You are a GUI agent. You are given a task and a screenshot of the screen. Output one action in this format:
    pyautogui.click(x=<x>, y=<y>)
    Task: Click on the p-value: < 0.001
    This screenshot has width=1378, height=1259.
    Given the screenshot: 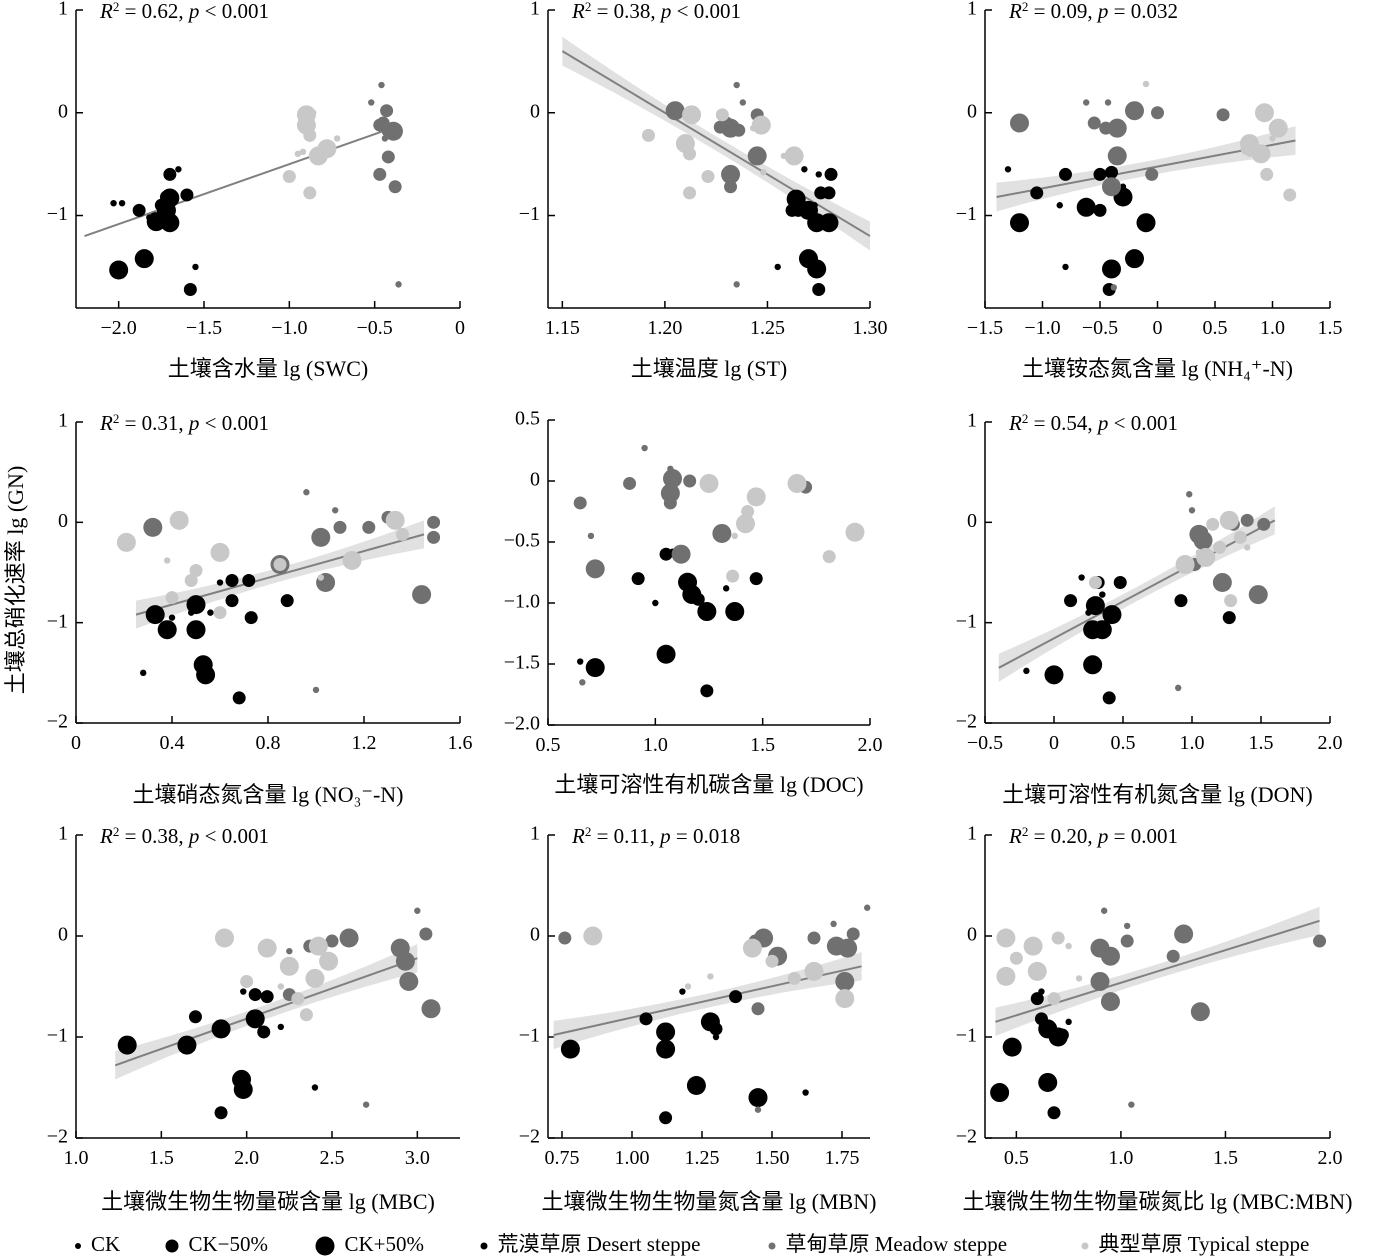 What is the action you would take?
    pyautogui.click(x=1143, y=423)
    